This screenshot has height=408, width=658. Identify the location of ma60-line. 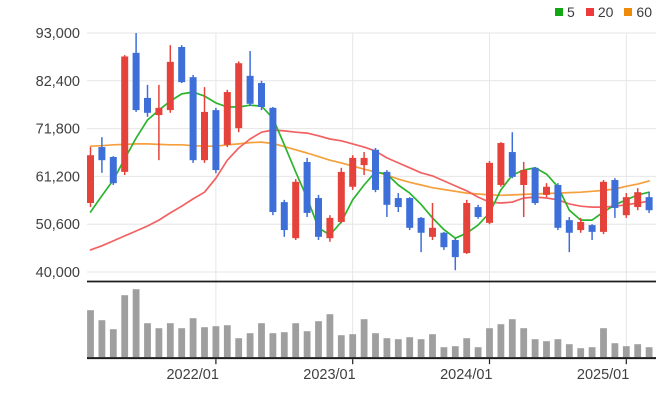
(369, 169).